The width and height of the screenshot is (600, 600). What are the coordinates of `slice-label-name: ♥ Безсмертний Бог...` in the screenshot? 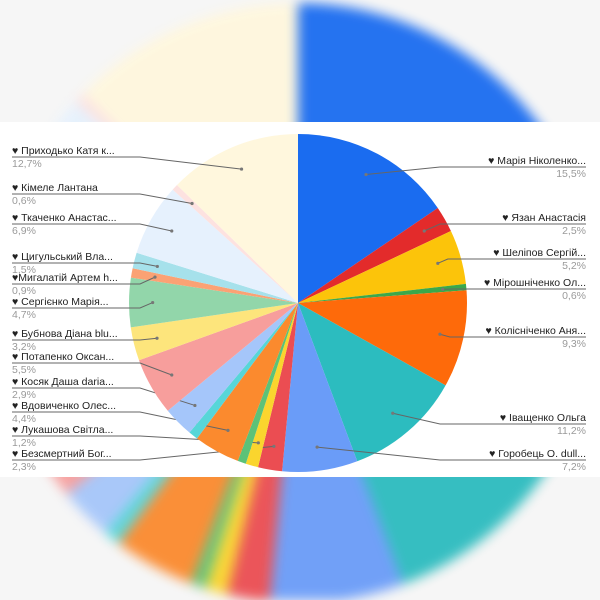 It's located at (62, 454).